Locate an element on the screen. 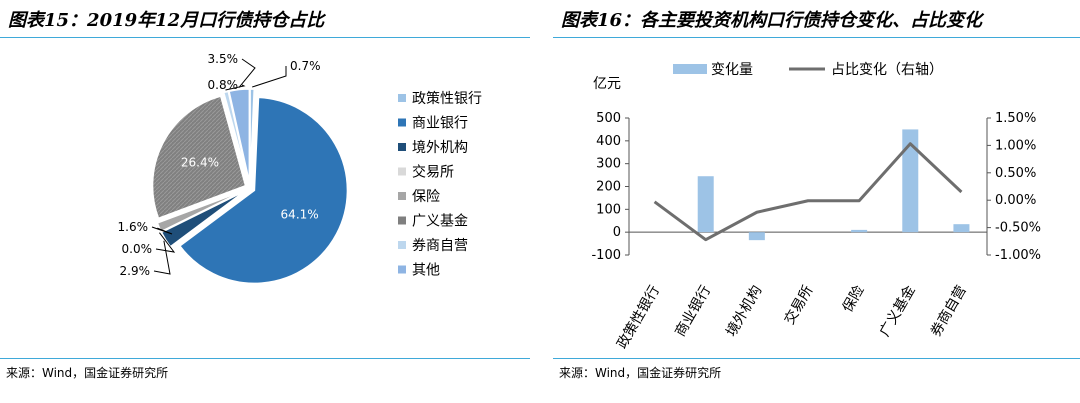 This screenshot has width=1080, height=403. pie-data-label: 2.9% is located at coordinates (135, 271).